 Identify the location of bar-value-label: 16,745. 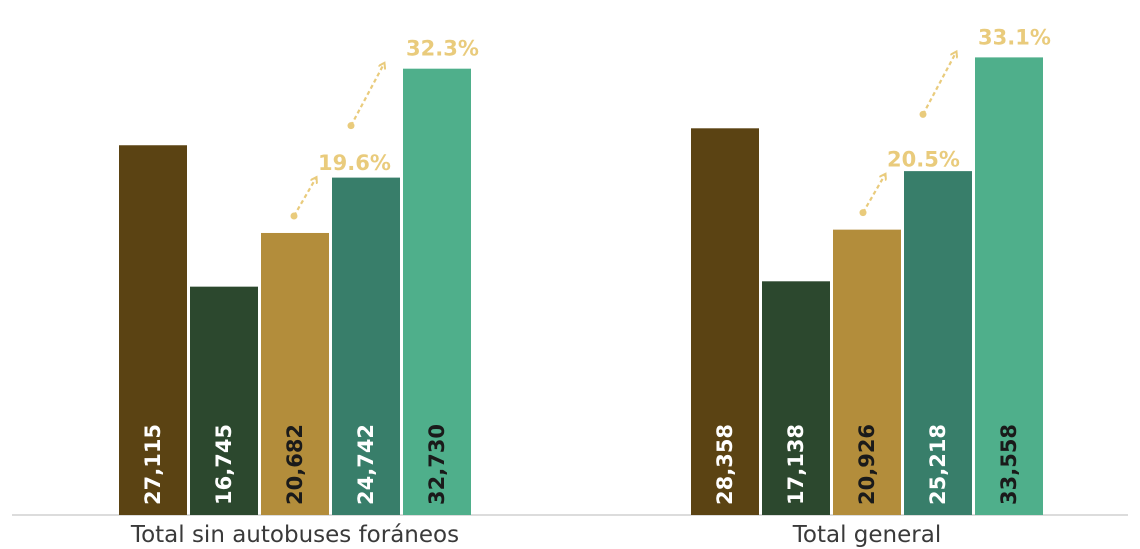
(224, 464).